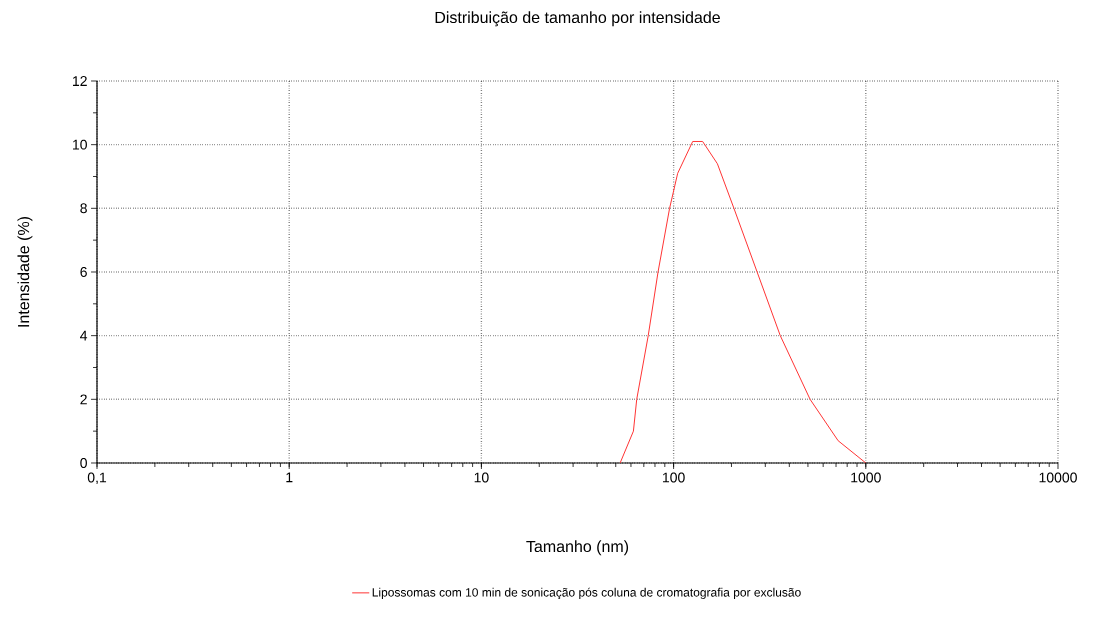 This screenshot has height=628, width=1093. Describe the element at coordinates (97, 478) in the screenshot. I see `x-tick-label: 0,1` at that location.